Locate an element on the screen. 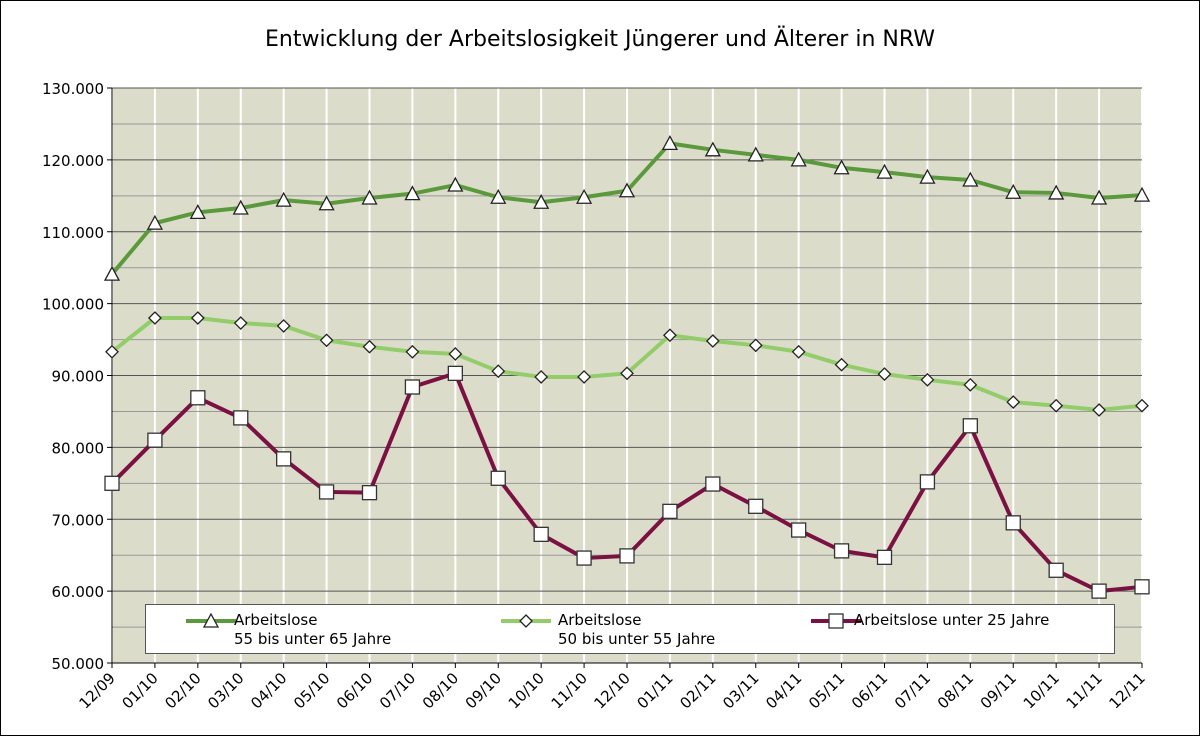 The height and width of the screenshot is (736, 1200). legend-label: Arbeitslose unter 25 Jahre is located at coordinates (952, 620).